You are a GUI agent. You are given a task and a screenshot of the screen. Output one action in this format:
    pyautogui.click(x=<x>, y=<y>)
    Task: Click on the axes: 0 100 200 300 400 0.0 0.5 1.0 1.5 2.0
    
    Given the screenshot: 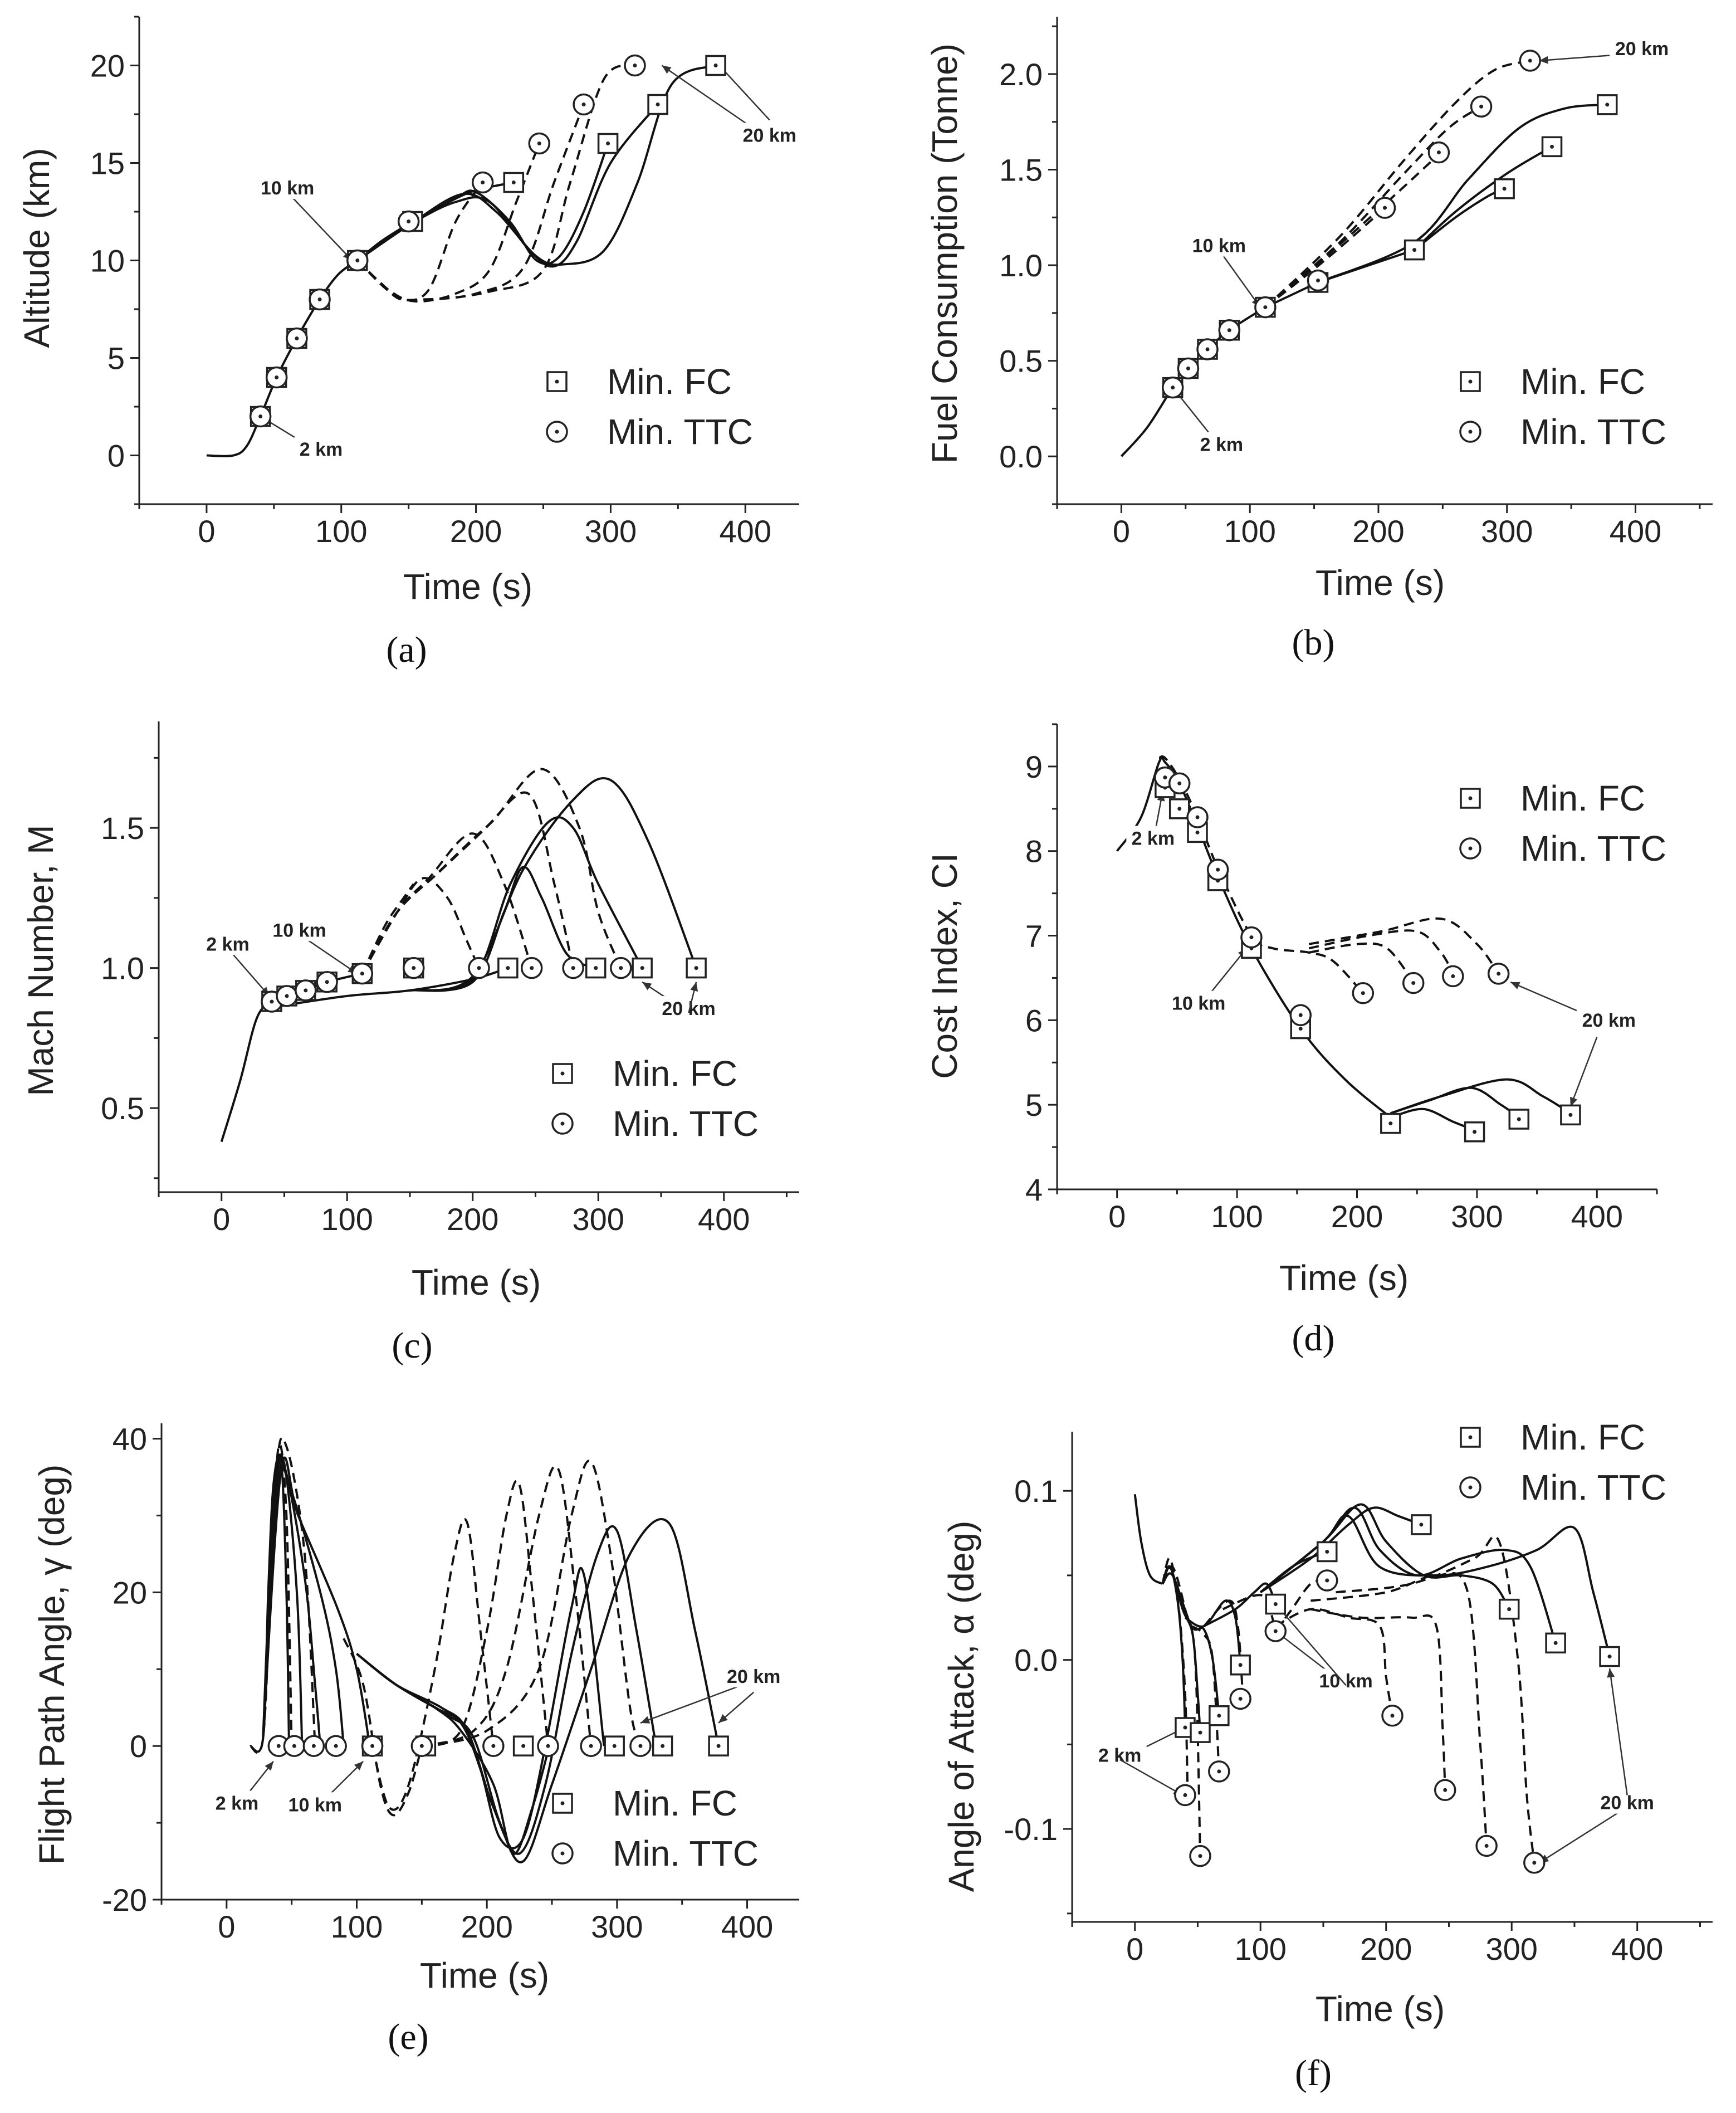 What is the action you would take?
    pyautogui.click(x=1356, y=283)
    